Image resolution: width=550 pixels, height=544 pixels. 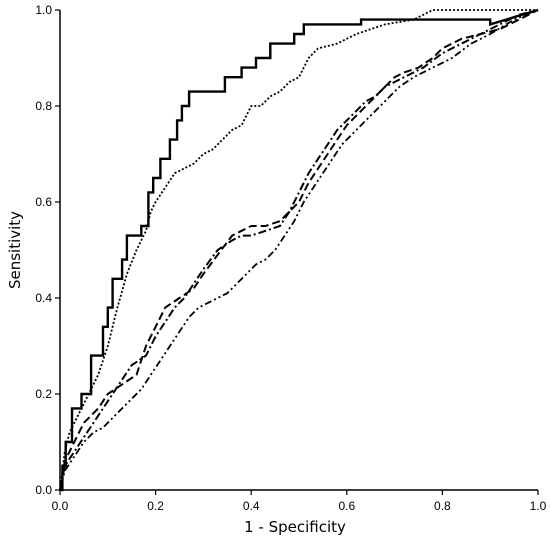 What do you see at coordinates (251, 506) in the screenshot?
I see `x-tick-label: 0.4` at bounding box center [251, 506].